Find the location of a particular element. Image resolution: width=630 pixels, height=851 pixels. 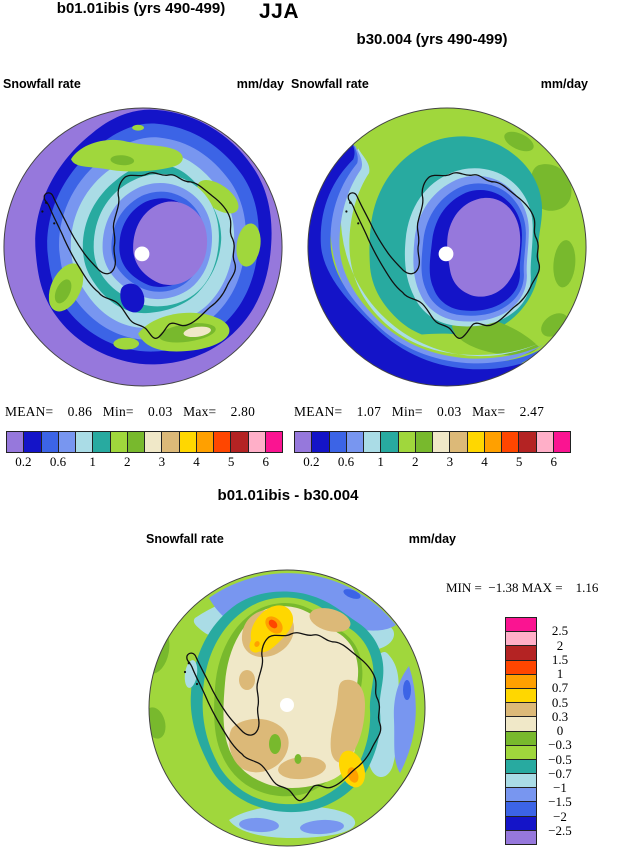

colorbar-segment-tan is located at coordinates (458, 442).